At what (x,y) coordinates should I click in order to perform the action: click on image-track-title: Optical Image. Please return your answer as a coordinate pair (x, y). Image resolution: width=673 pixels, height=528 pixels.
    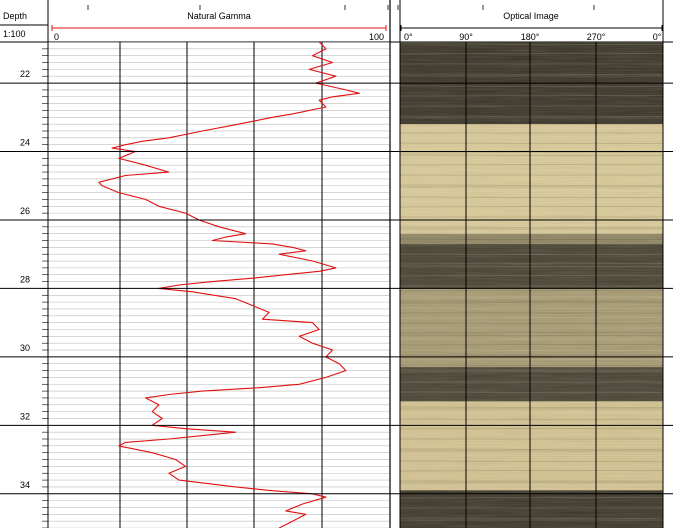
    Looking at the image, I should click on (531, 16).